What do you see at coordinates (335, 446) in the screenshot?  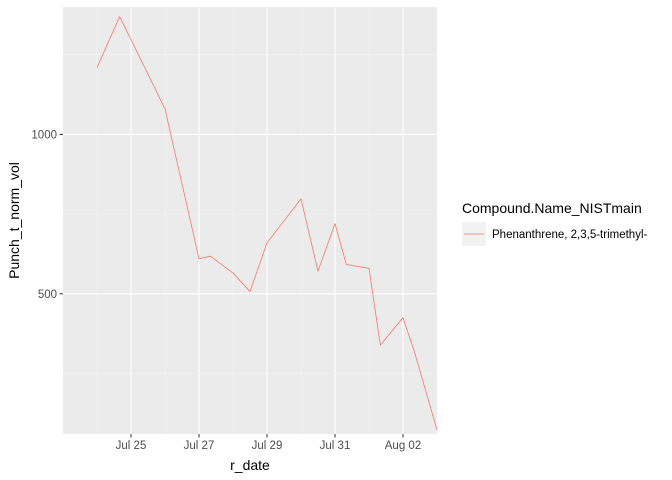 I see `x-tick-label: Jul 31` at bounding box center [335, 446].